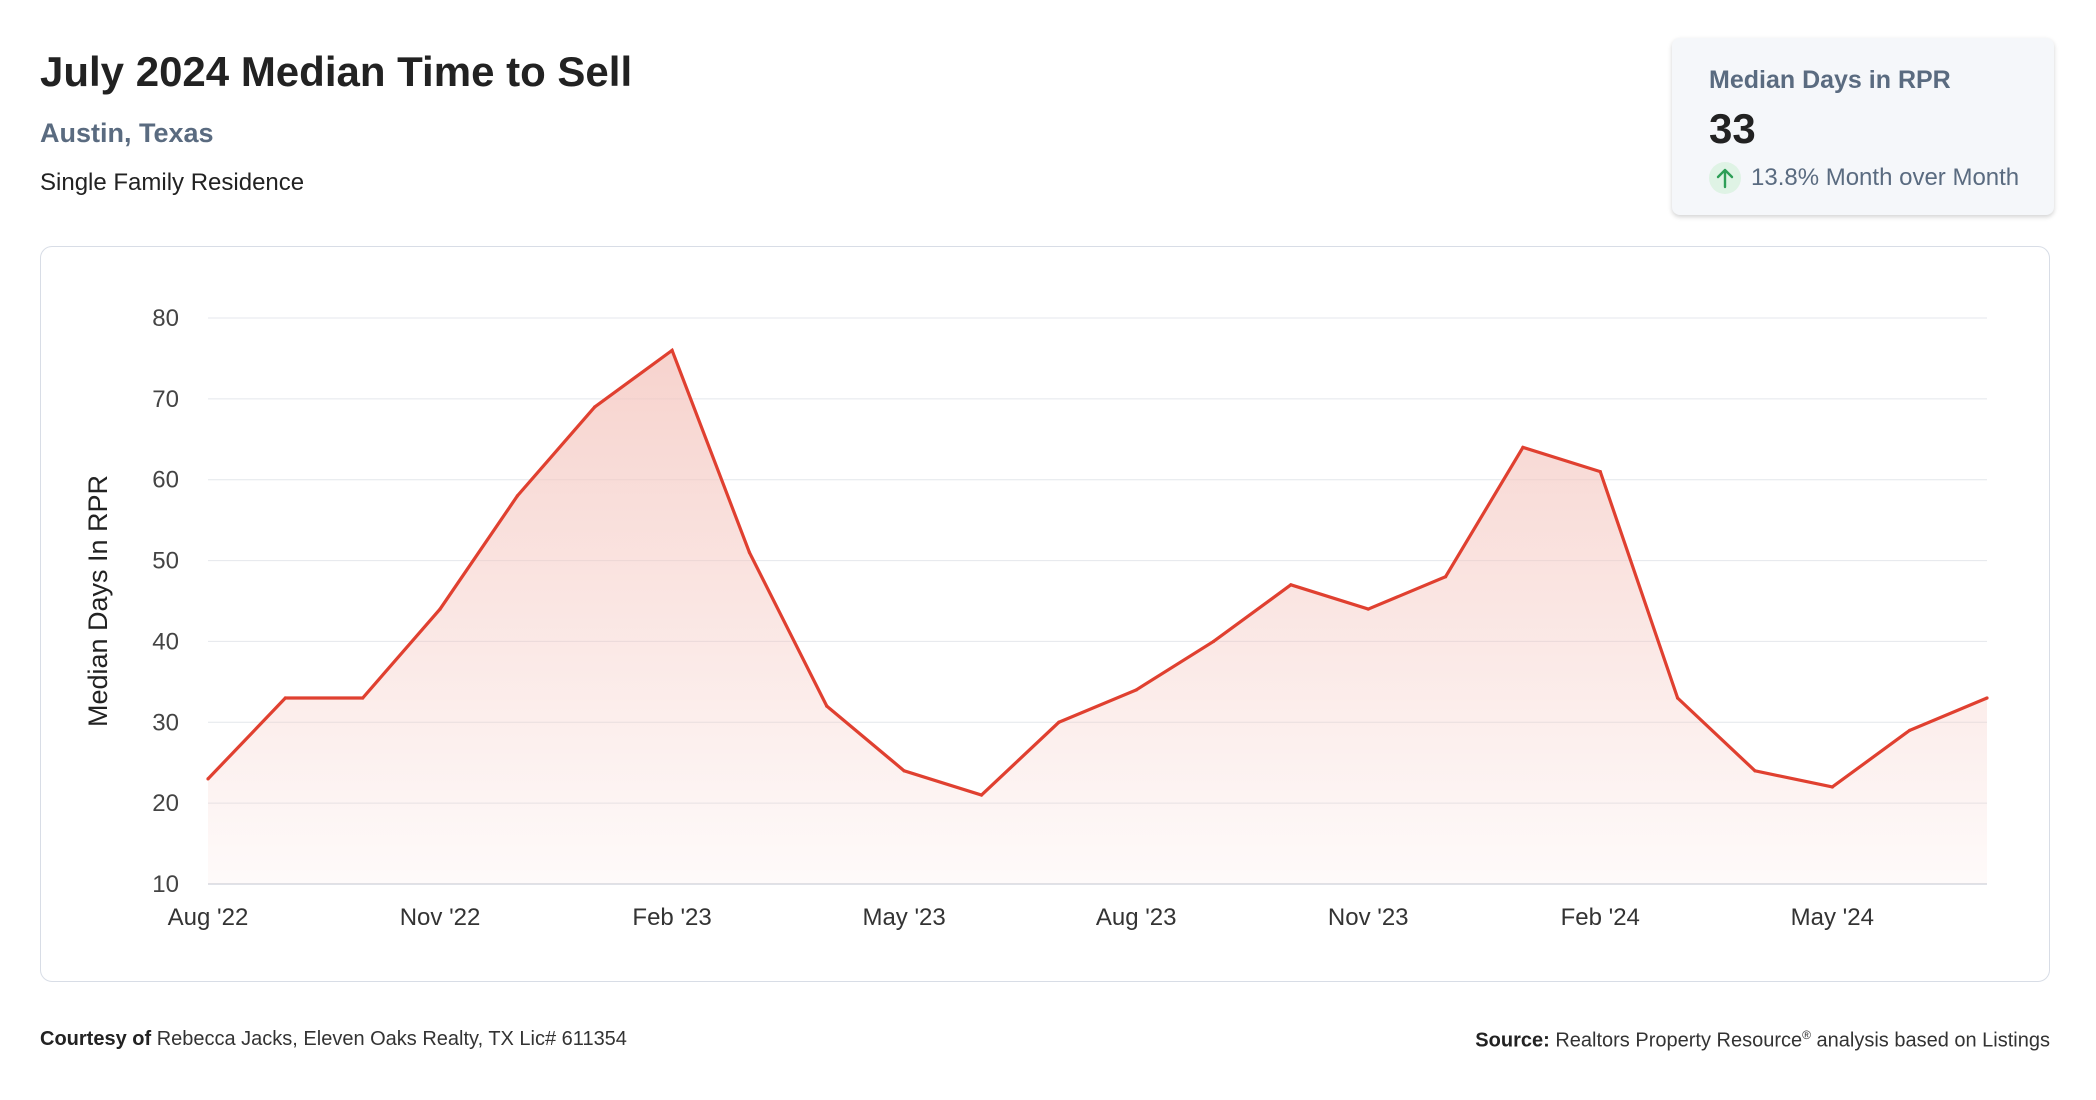 The height and width of the screenshot is (1100, 2096). What do you see at coordinates (903, 917) in the screenshot?
I see `x-tick-label: May '23` at bounding box center [903, 917].